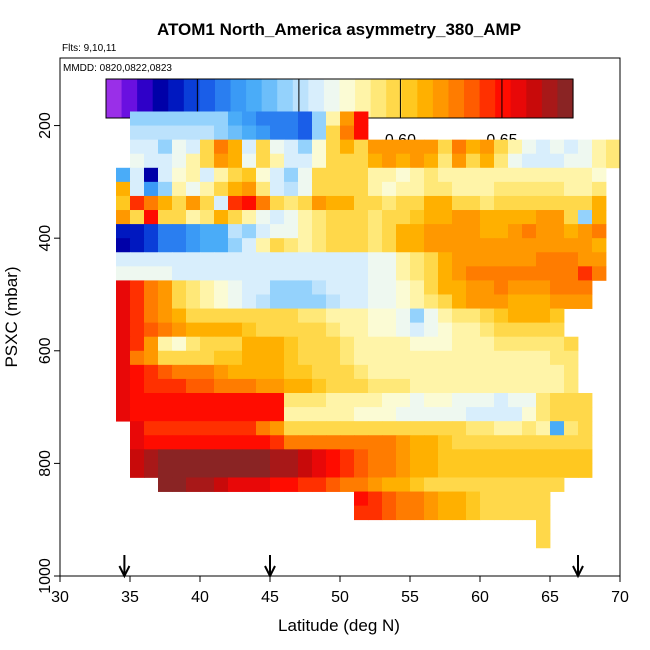 The height and width of the screenshot is (650, 650). I want to click on x-axis: 30 35 40 45 50 55 60 65 70, so click(340, 591).